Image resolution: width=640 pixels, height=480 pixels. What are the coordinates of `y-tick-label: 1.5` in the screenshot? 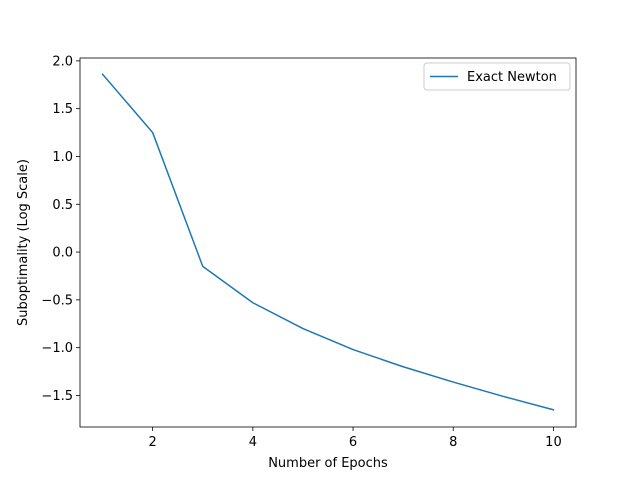 It's located at (62, 109).